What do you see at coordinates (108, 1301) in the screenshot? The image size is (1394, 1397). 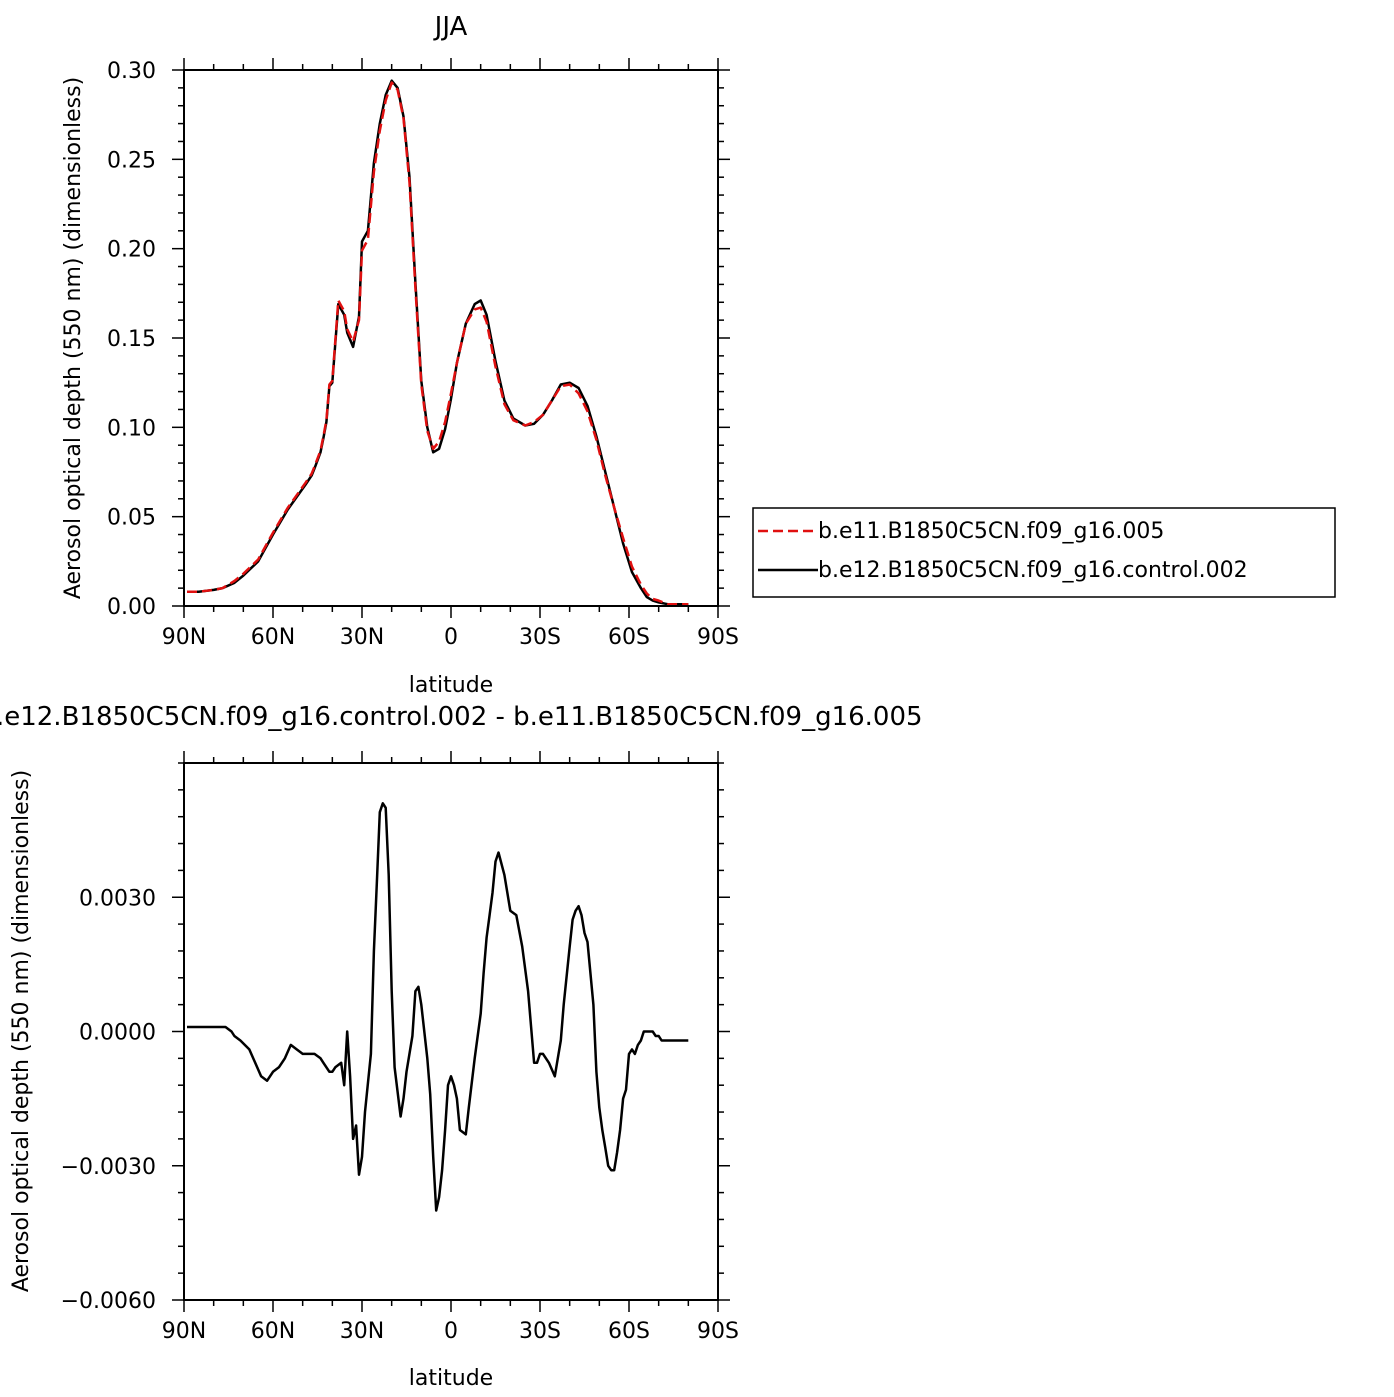 I see `y-tick-label: −0.0060` at bounding box center [108, 1301].